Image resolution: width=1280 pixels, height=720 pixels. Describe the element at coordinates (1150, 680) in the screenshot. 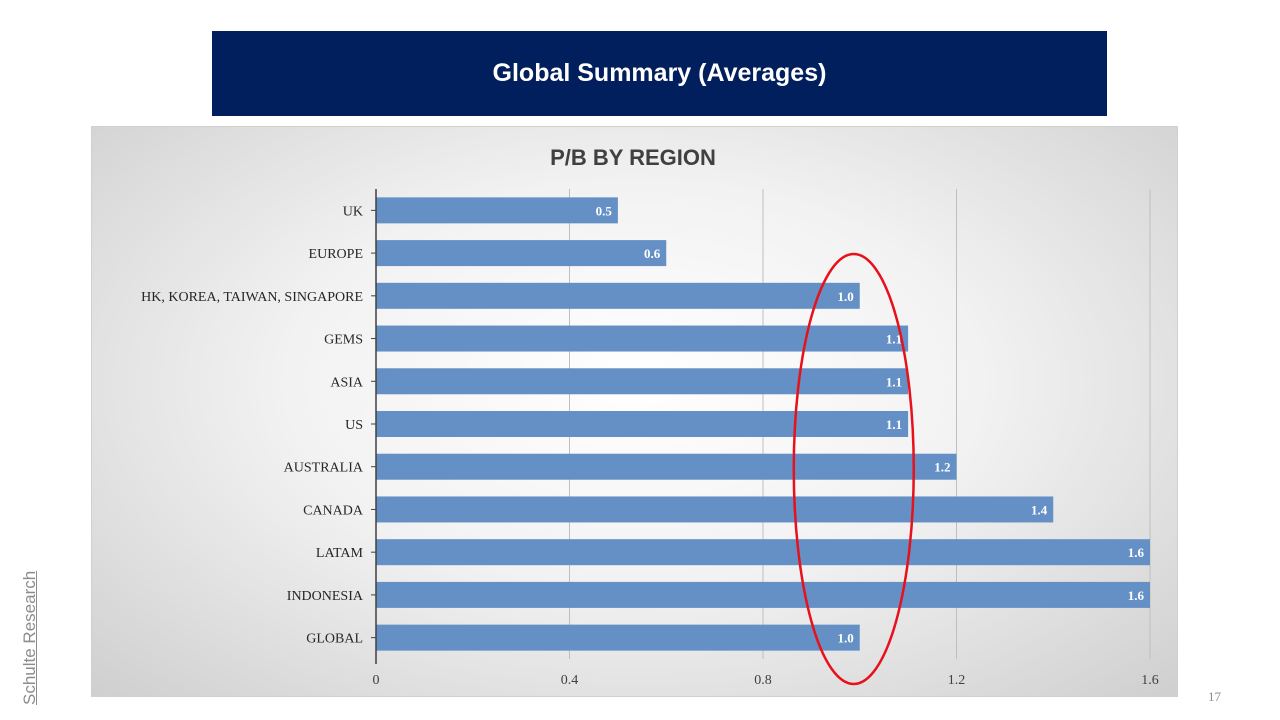

I see `x-tick-label: 1.6` at that location.